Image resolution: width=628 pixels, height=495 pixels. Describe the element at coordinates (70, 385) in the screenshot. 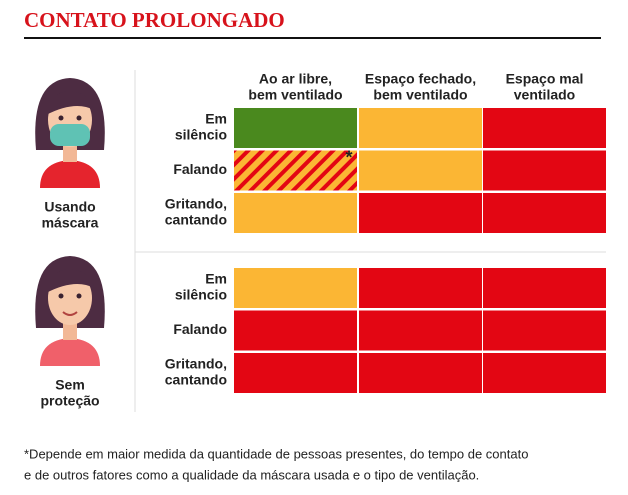

I see `group-label: Sem` at that location.